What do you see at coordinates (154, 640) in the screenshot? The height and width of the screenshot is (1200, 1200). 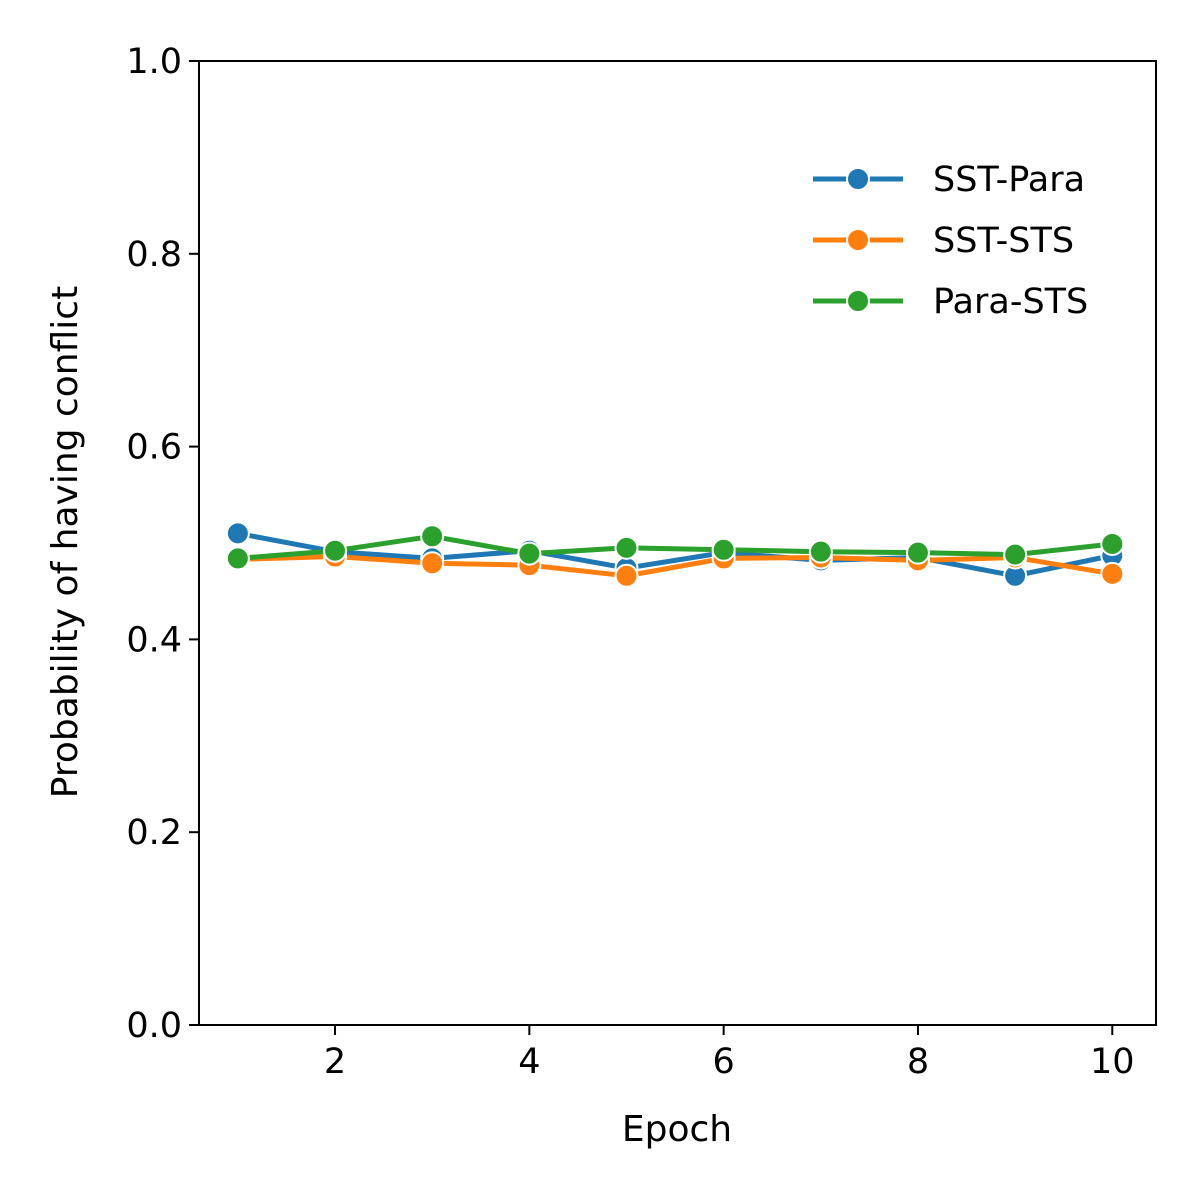 I see `y-tick-label: 0.4` at bounding box center [154, 640].